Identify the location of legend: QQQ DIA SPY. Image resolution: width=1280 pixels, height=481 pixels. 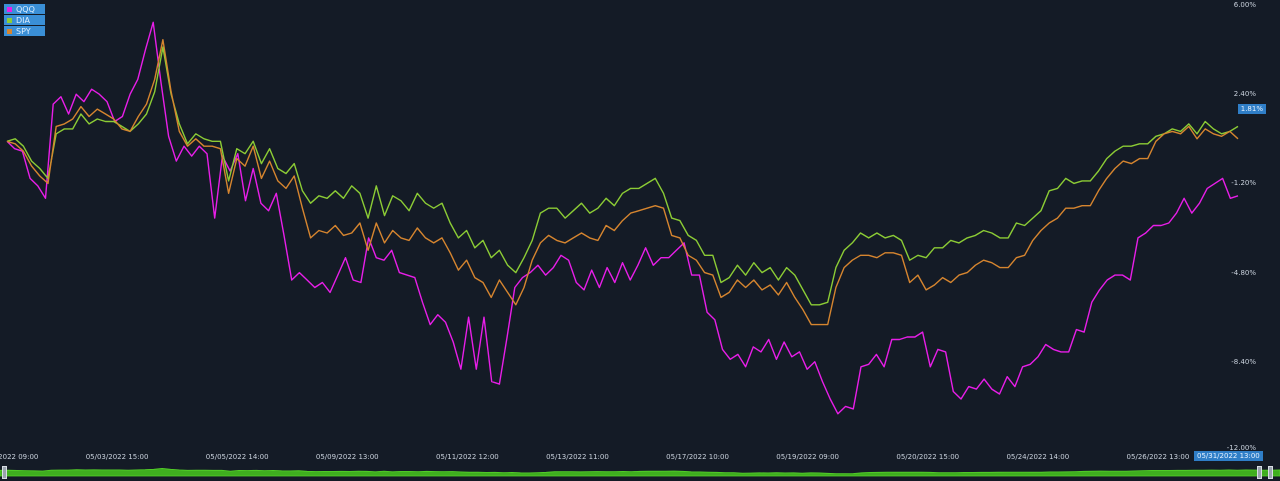
(24, 20).